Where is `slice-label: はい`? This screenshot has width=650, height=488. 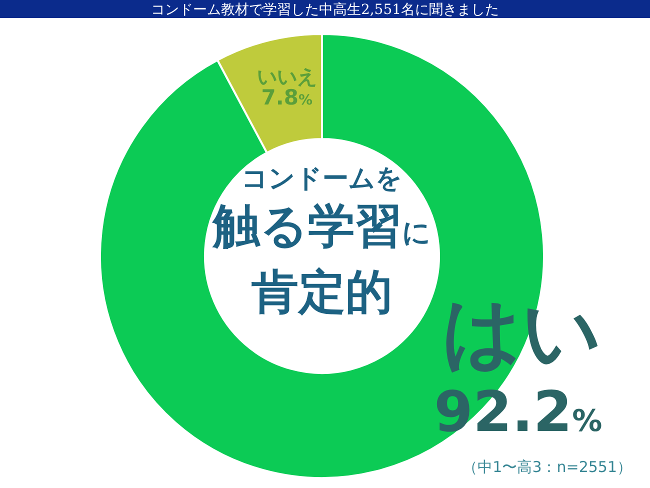
slice-label: はい is located at coordinates (522, 333).